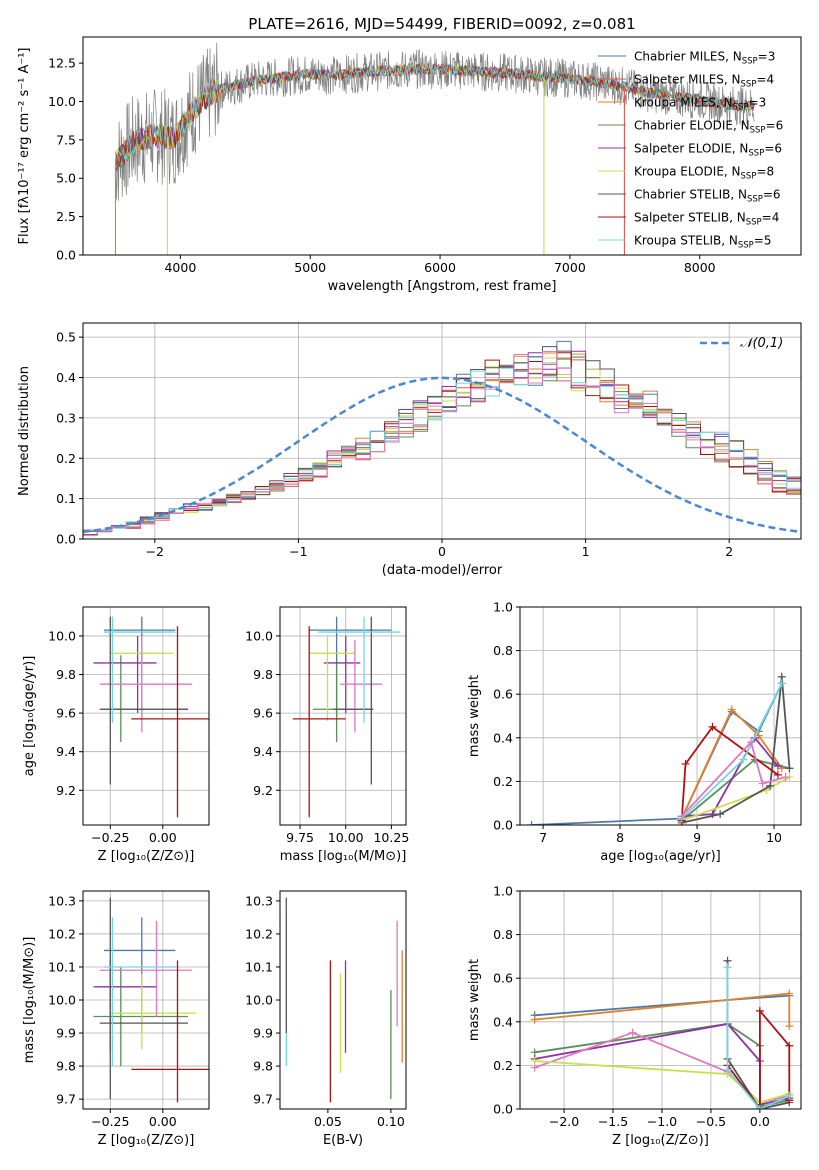 This screenshot has height=1170, width=819. What do you see at coordinates (761, 343) in the screenshot?
I see `legend-label: 𝒩(0,1)` at bounding box center [761, 343].